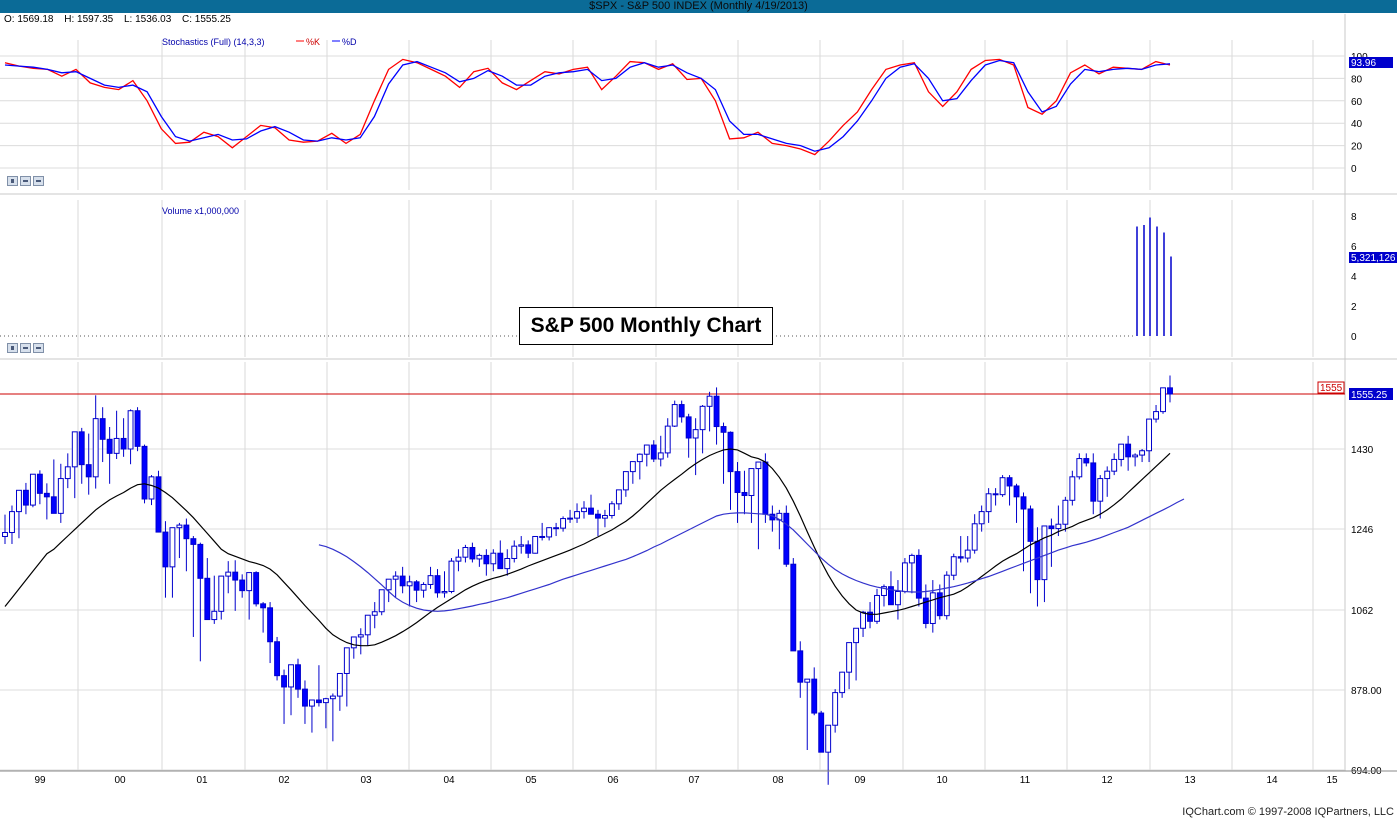 This screenshot has width=1397, height=819. What do you see at coordinates (1354, 337) in the screenshot?
I see `volume-tick-label: 0` at bounding box center [1354, 337].